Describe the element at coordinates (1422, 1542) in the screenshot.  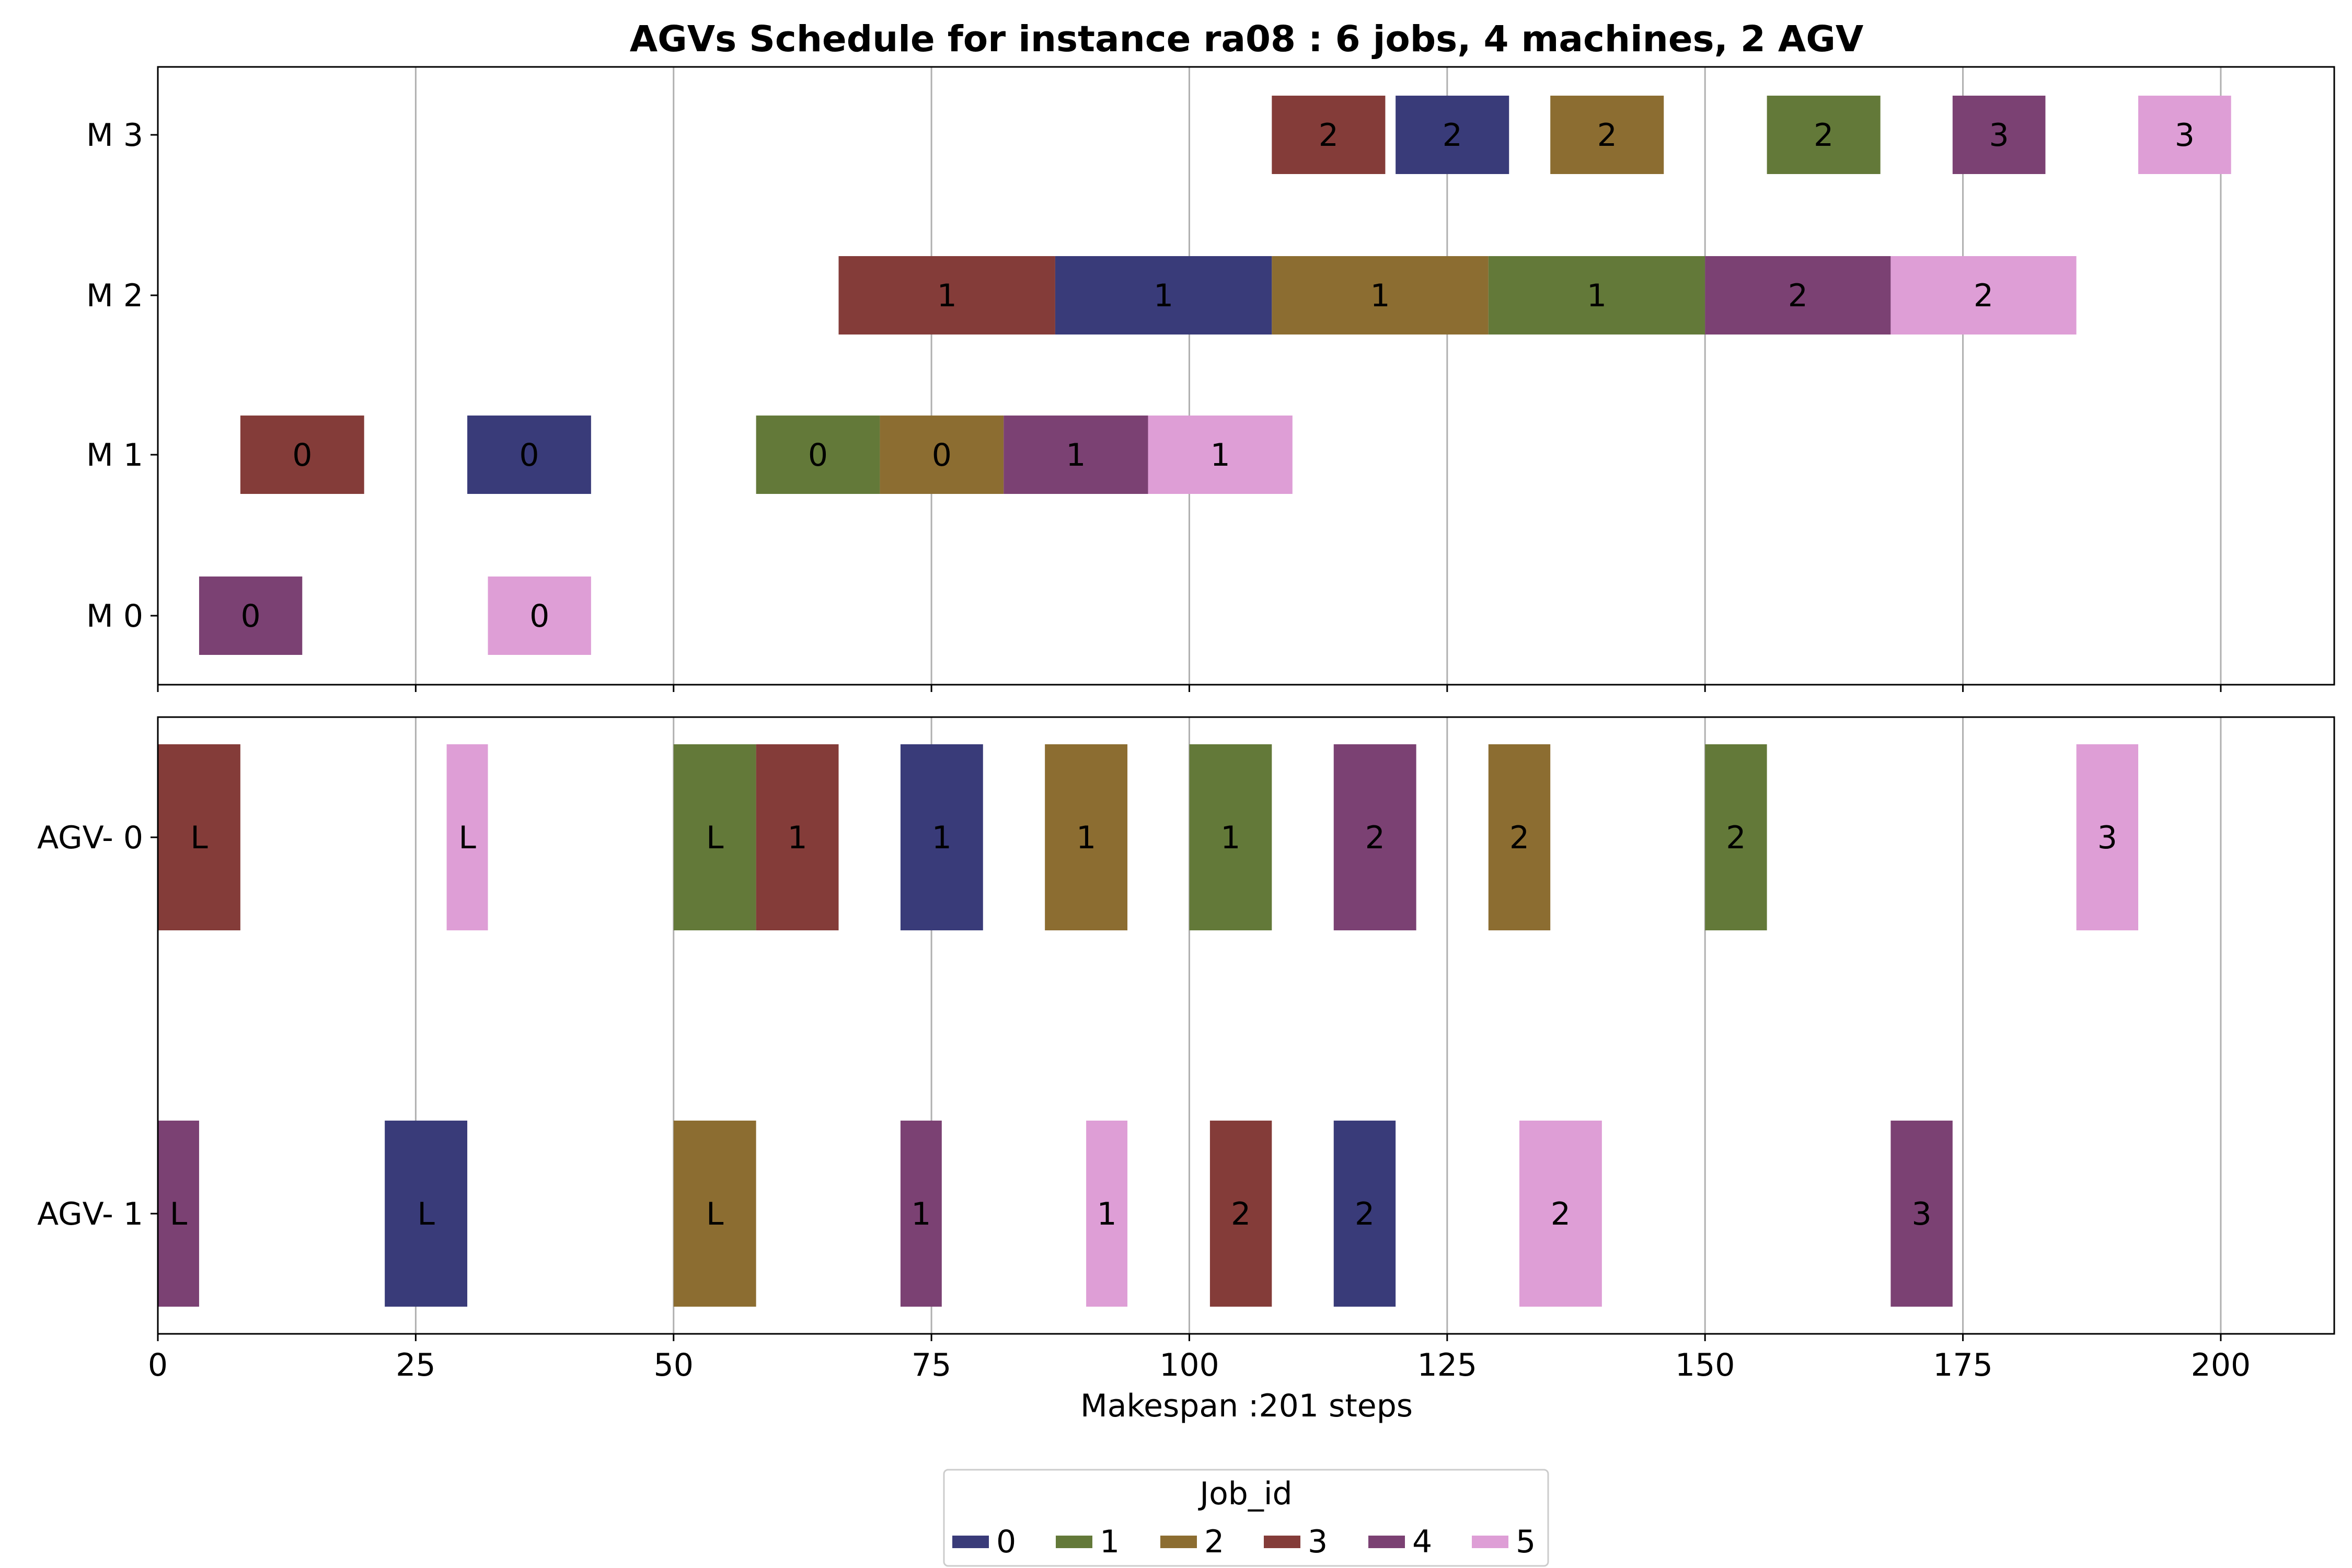
I see `legend-label: 4` at that location.